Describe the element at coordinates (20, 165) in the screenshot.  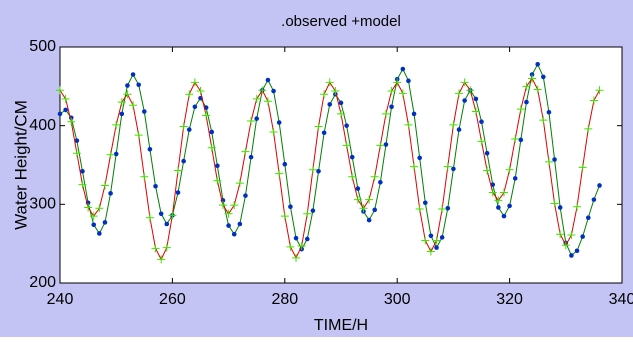
I see `y-axis-label: Water Height/CM` at that location.